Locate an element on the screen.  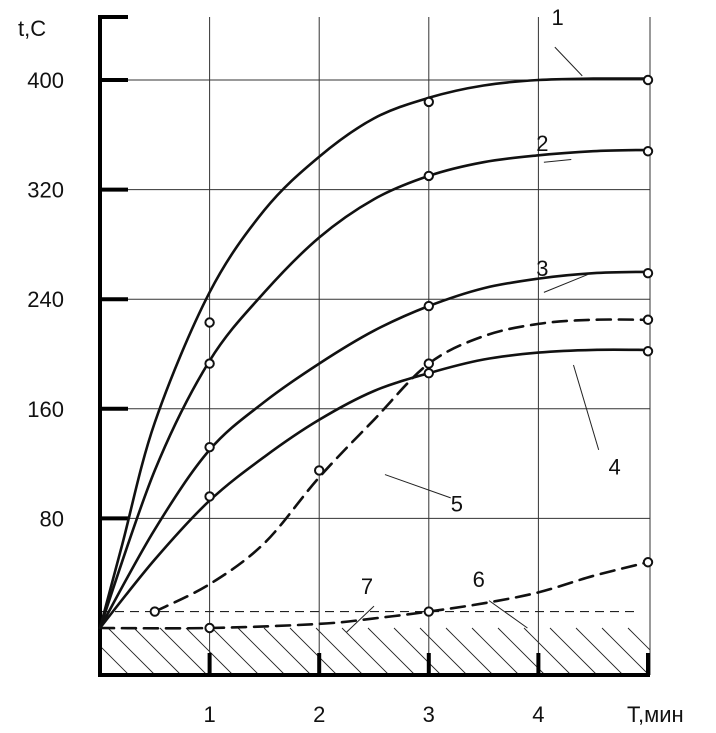
curve-label-6: 6 is located at coordinates (479, 579).